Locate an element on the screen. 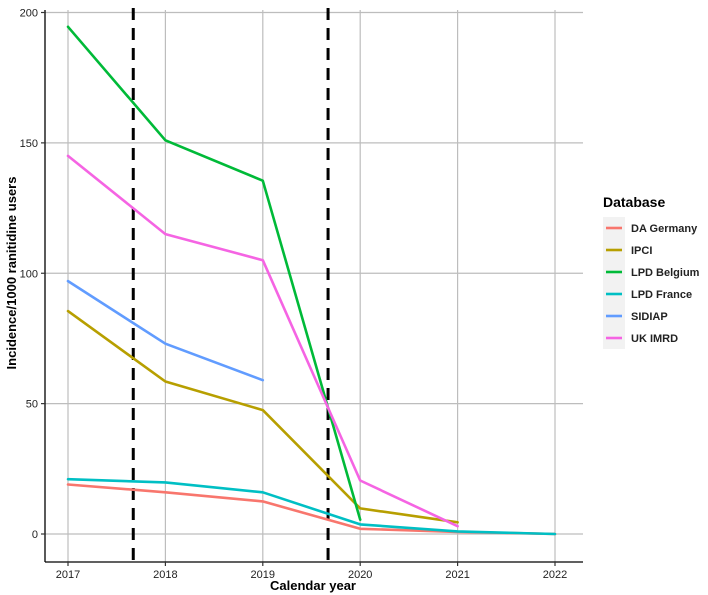 This screenshot has height=595, width=708. x-tick-label-2022: 2022 is located at coordinates (555, 575).